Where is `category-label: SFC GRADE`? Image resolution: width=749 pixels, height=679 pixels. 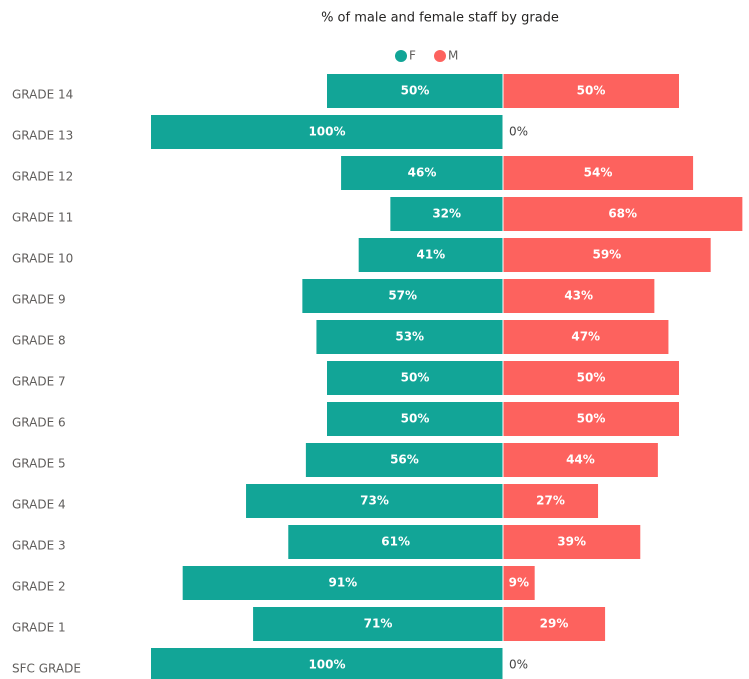
category-label: SFC GRADE is located at coordinates (46, 669).